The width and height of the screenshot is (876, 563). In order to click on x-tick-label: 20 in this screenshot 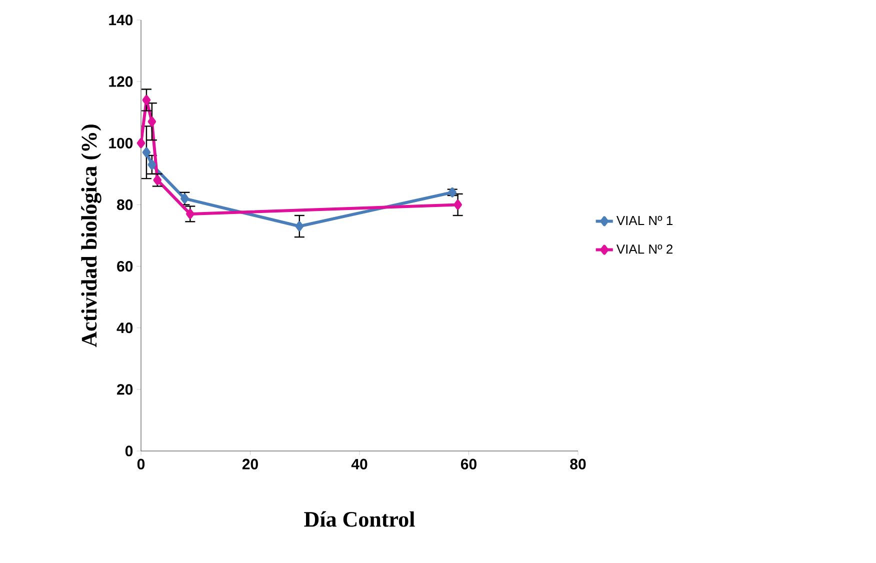, I will do `click(250, 464)`.